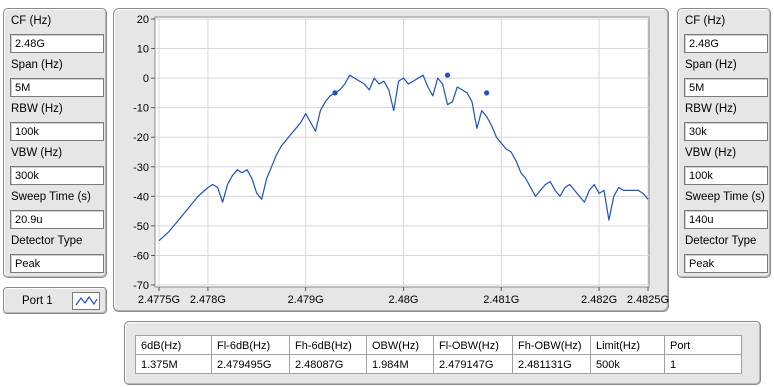 The image size is (774, 387). What do you see at coordinates (144, 153) in the screenshot?
I see `y-axis-ticks: 20 10 0 -10 -20 -30 -40 -50 -60 -70` at bounding box center [144, 153].